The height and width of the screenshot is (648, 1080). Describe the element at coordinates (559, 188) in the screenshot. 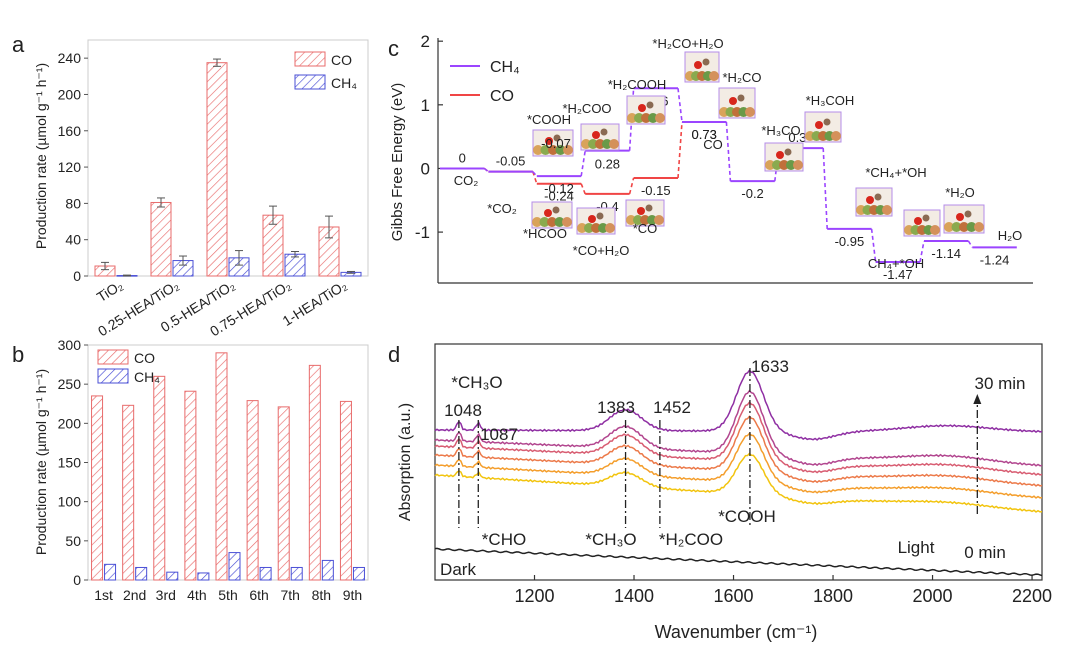

I see `energy-value-label: -0.12` at that location.